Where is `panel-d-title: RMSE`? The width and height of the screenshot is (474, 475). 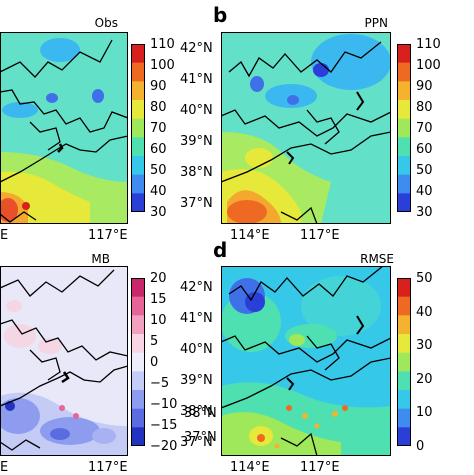
panel-d-title: RMSE is located at coordinates (377, 259).